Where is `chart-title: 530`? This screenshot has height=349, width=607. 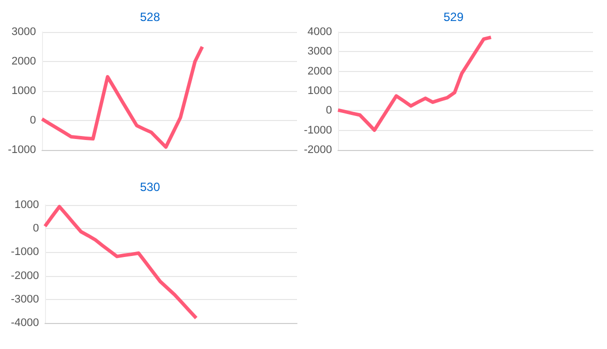 chart-title: 530 is located at coordinates (150, 187).